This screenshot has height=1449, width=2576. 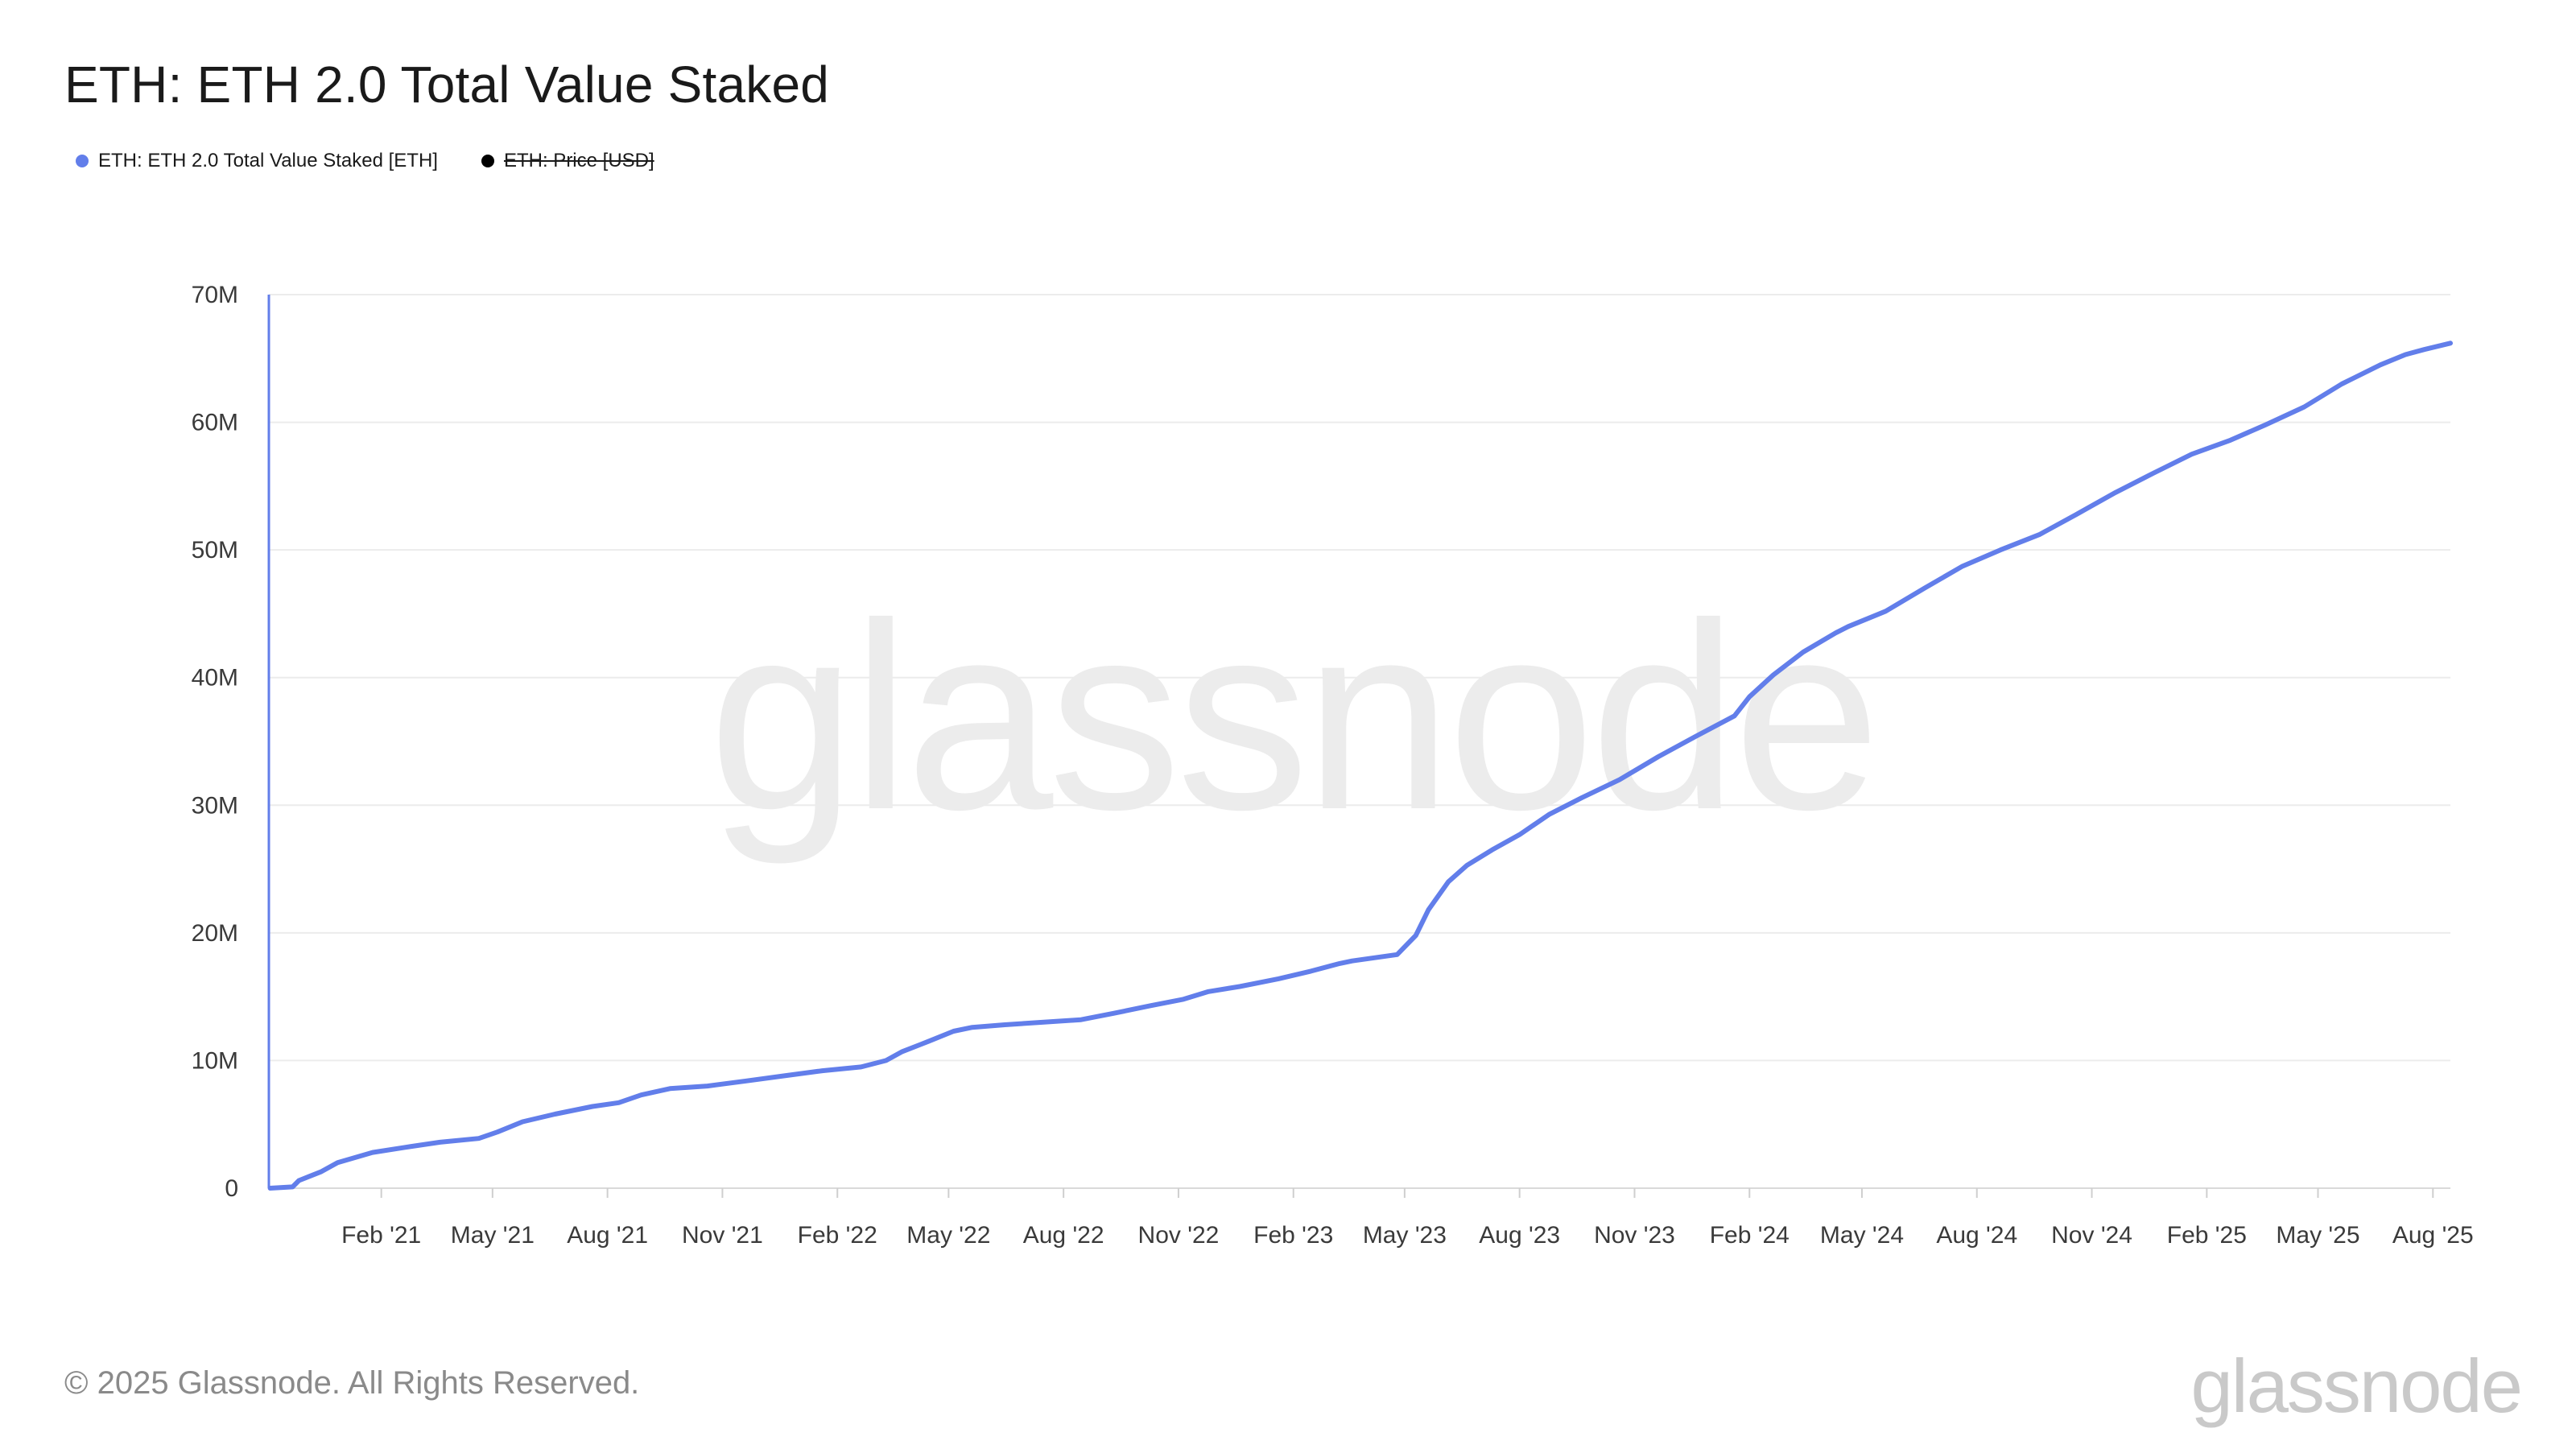 I want to click on y-tick-label: 60M, so click(x=215, y=423).